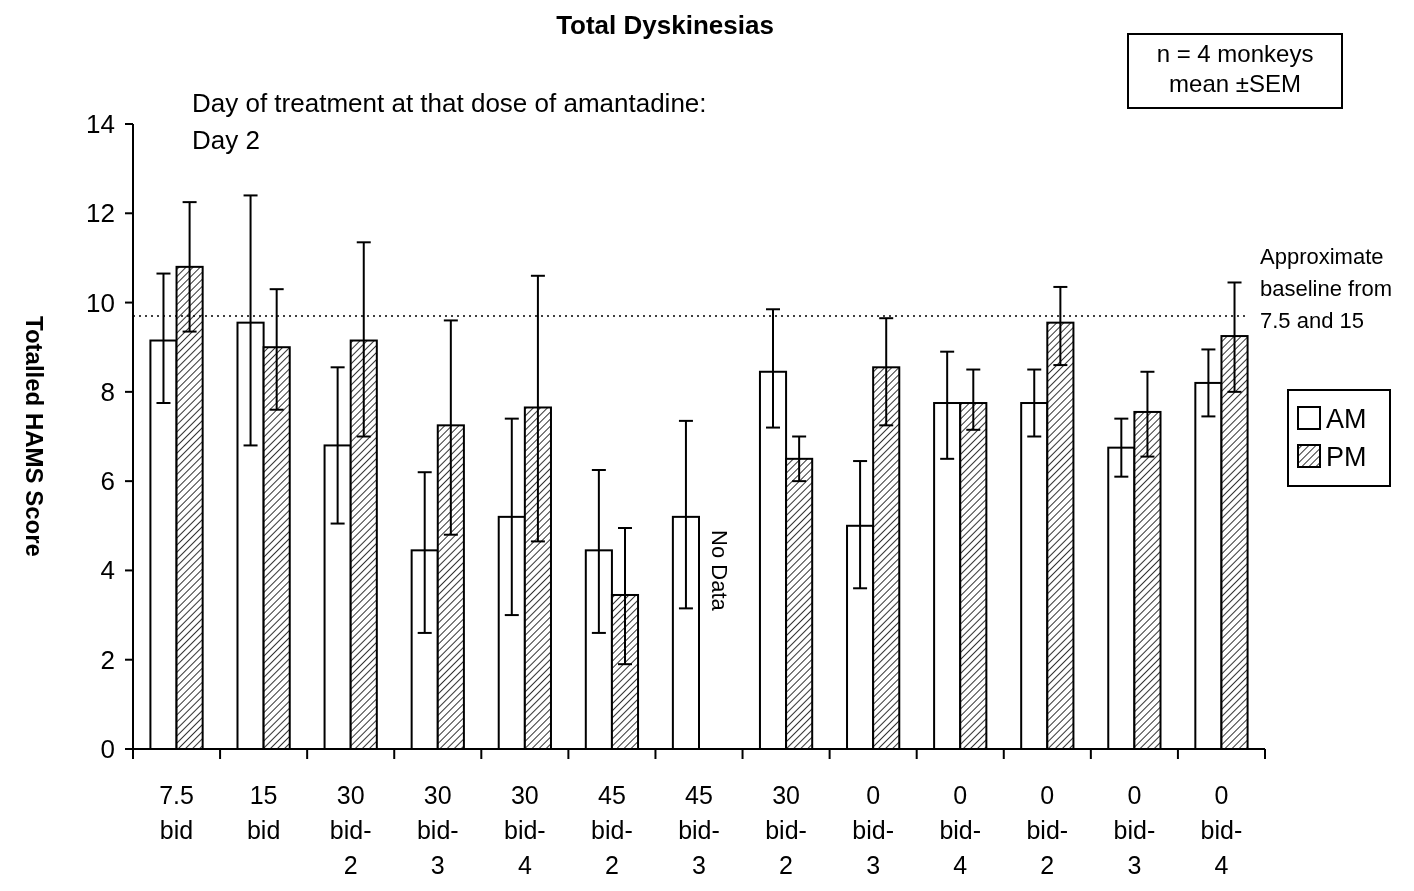 This screenshot has height=891, width=1414. I want to click on y-tick-label: 10, so click(100, 302).